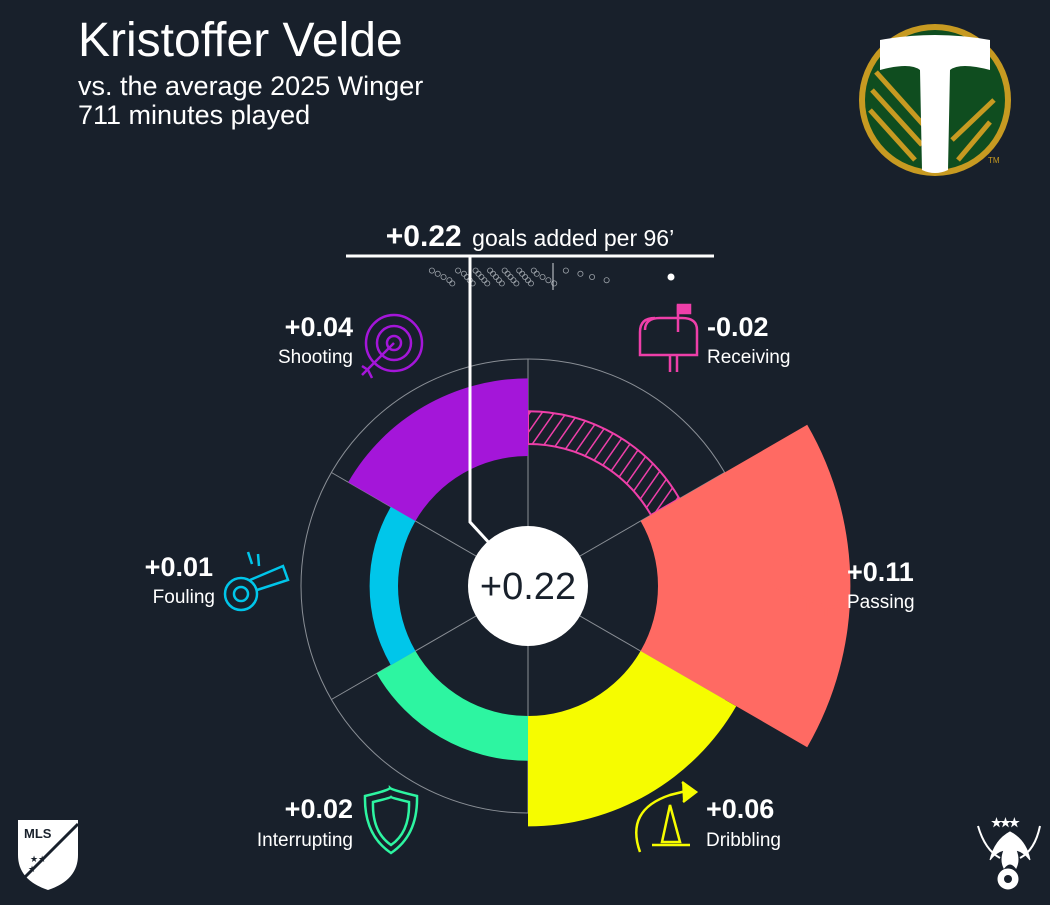  What do you see at coordinates (319, 809) in the screenshot?
I see `interrupting-value: +0.02` at bounding box center [319, 809].